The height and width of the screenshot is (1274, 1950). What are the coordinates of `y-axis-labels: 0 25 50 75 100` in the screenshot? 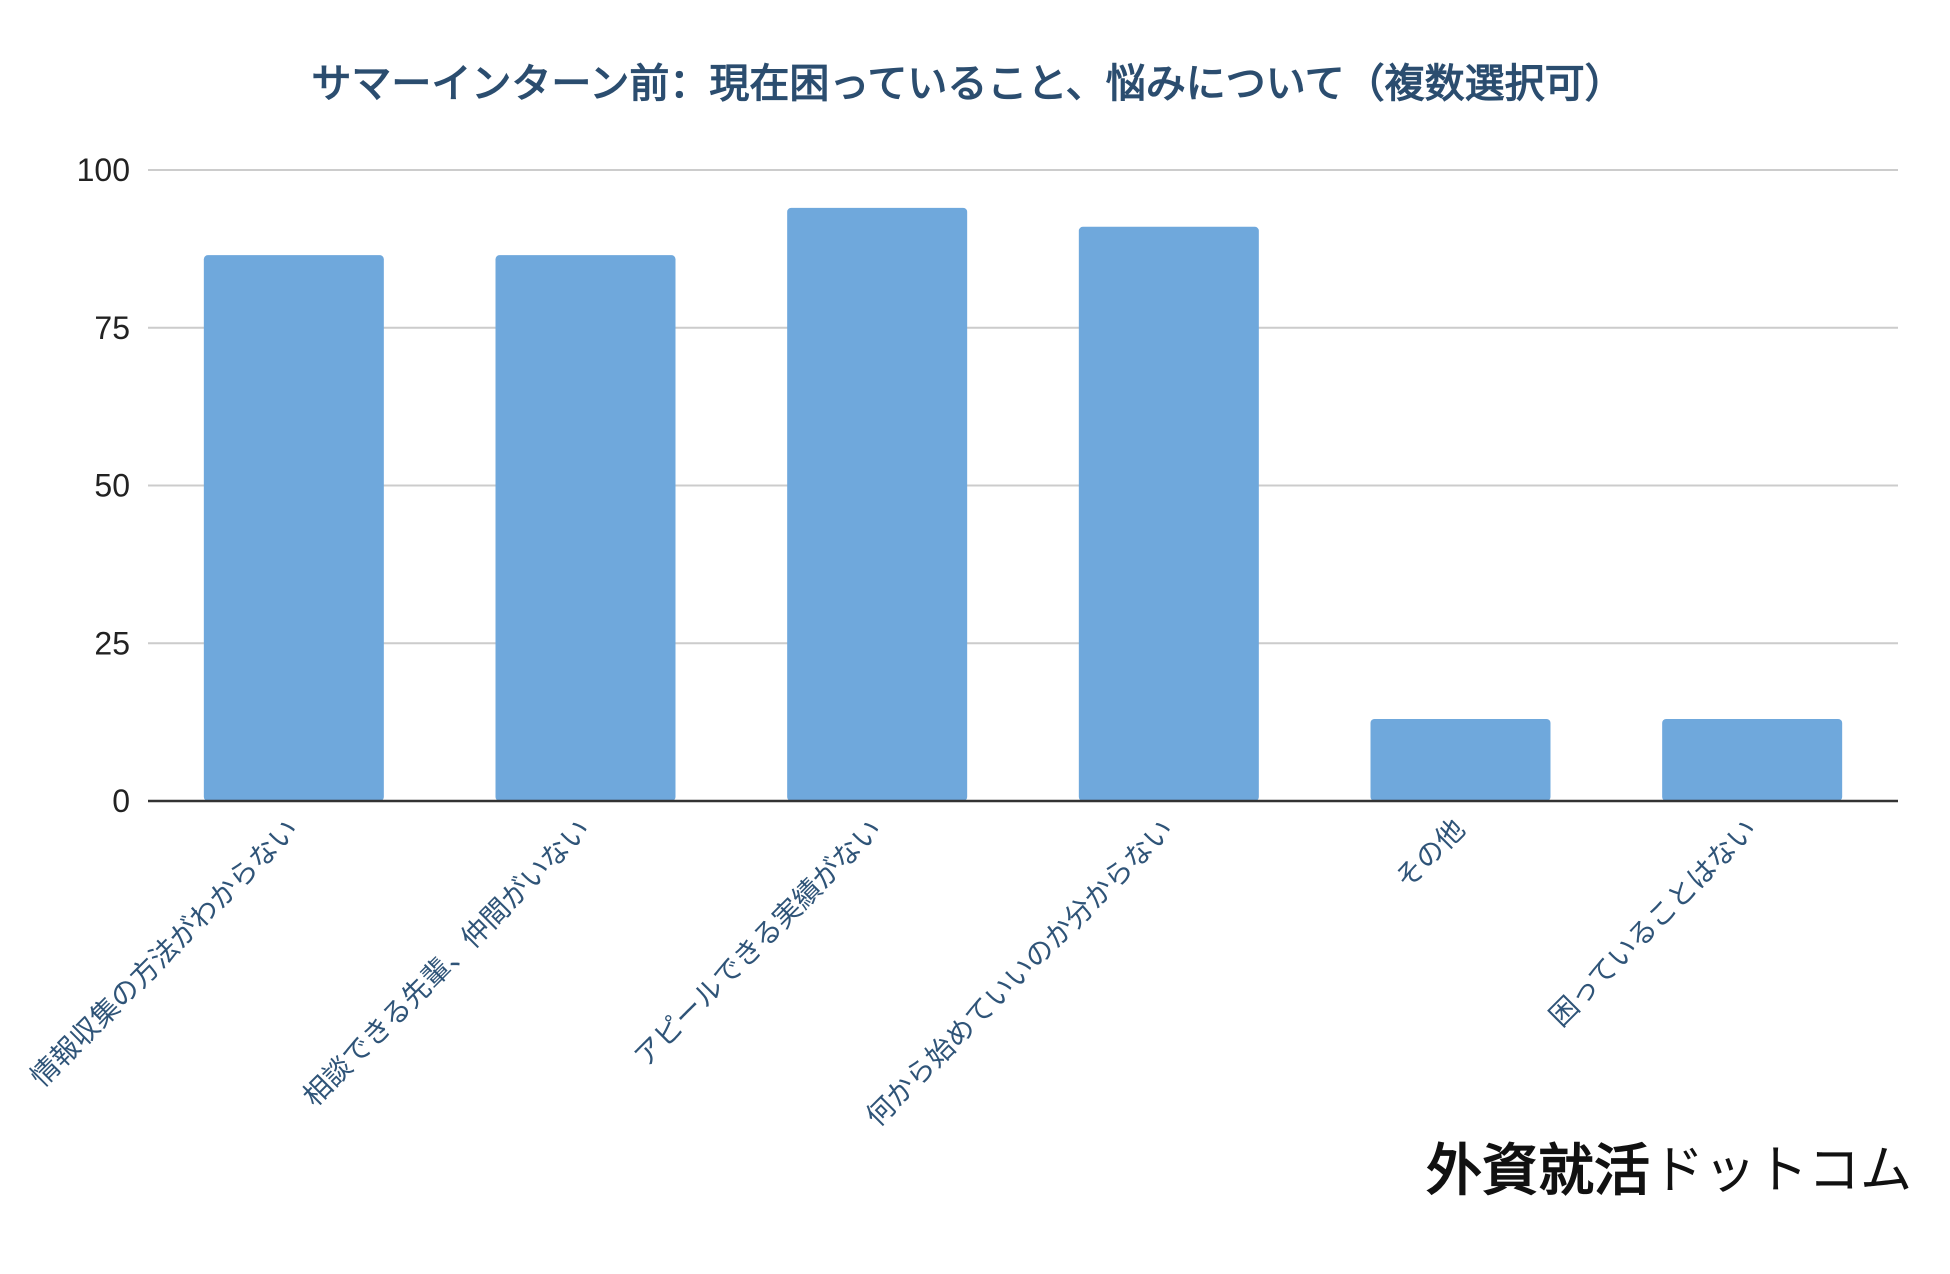 It's located at (103, 485).